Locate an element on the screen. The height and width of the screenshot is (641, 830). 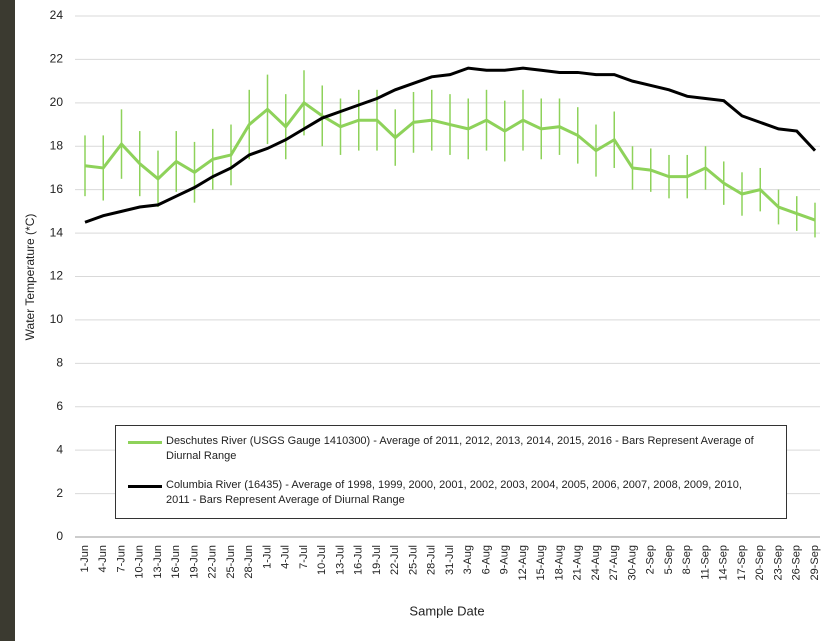
x-tick-label: 29-Sep is located at coordinates (815, 562).